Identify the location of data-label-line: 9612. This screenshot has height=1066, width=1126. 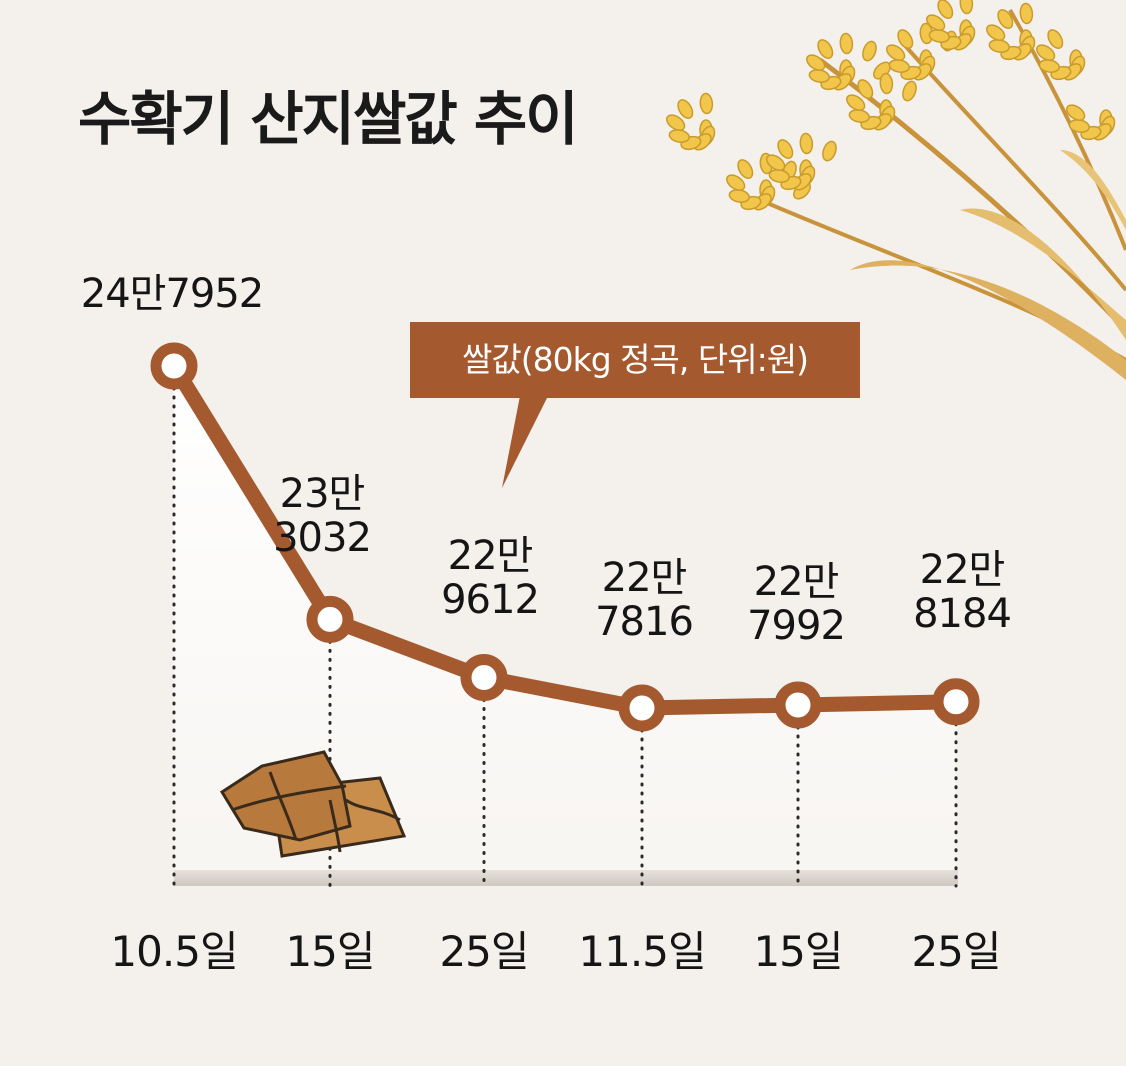
(490, 600).